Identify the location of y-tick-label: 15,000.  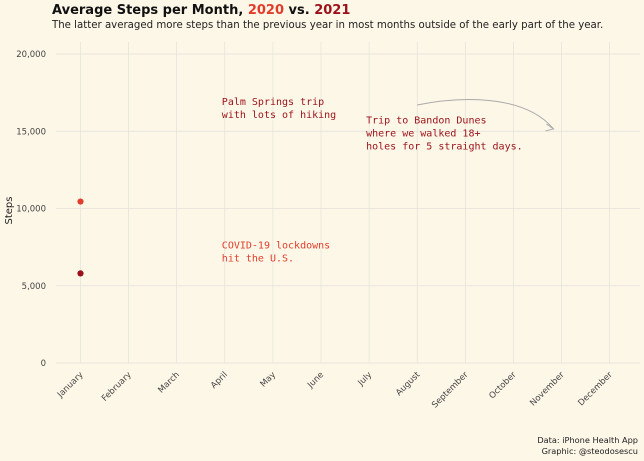
(31, 132).